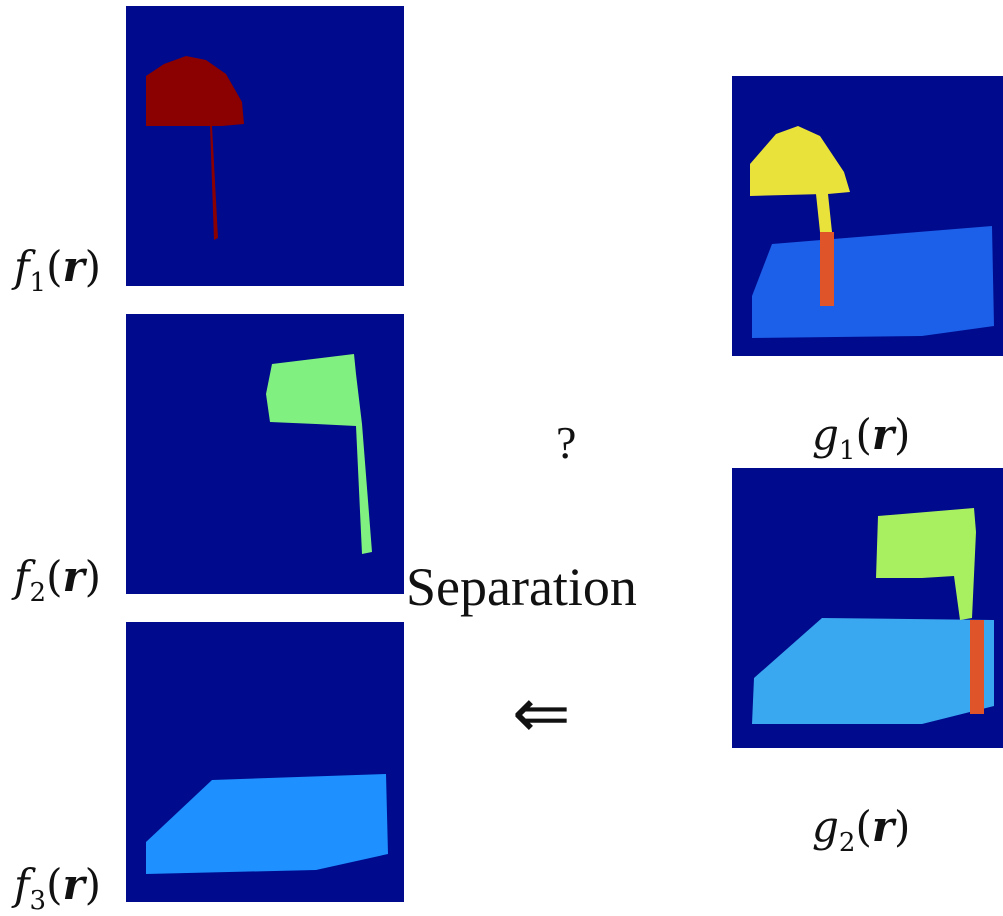 The height and width of the screenshot is (916, 1003). I want to click on g2-slab-shape, so click(873, 671).